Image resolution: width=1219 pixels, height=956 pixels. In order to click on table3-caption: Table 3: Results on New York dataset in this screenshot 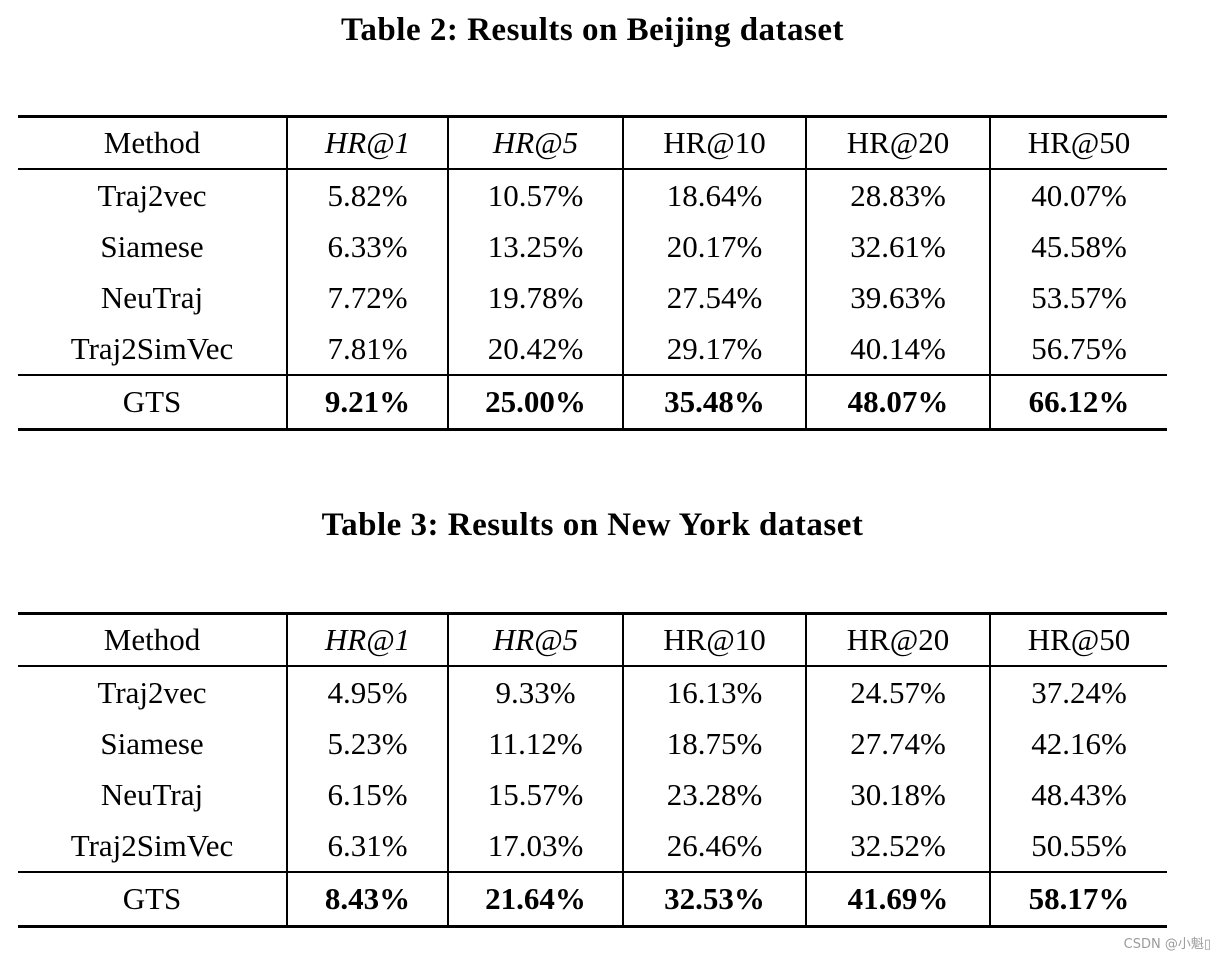, I will do `click(592, 525)`.